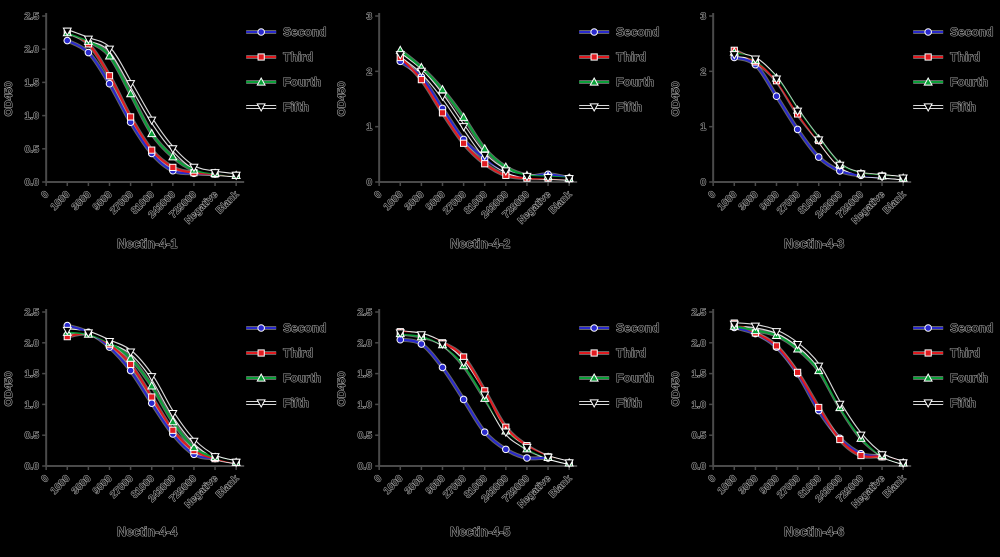  I want to click on legend-item-fourth: Fourth, so click(284, 378).